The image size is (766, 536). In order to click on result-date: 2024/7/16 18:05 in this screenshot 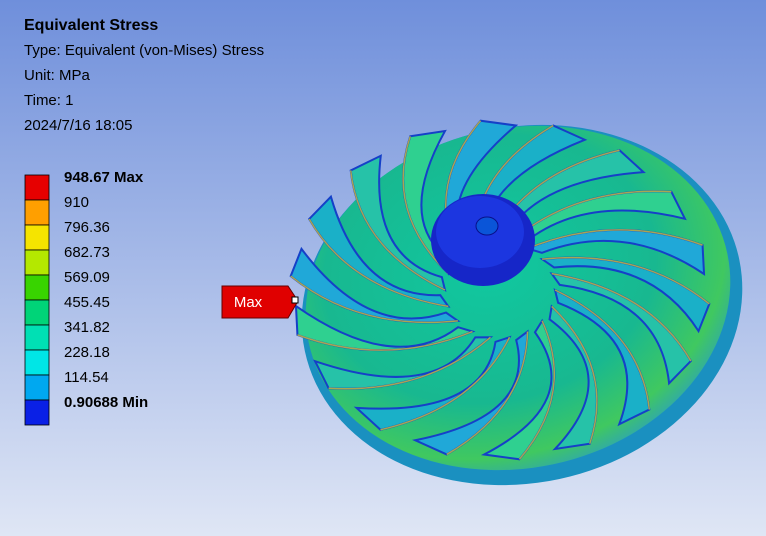, I will do `click(78, 125)`.